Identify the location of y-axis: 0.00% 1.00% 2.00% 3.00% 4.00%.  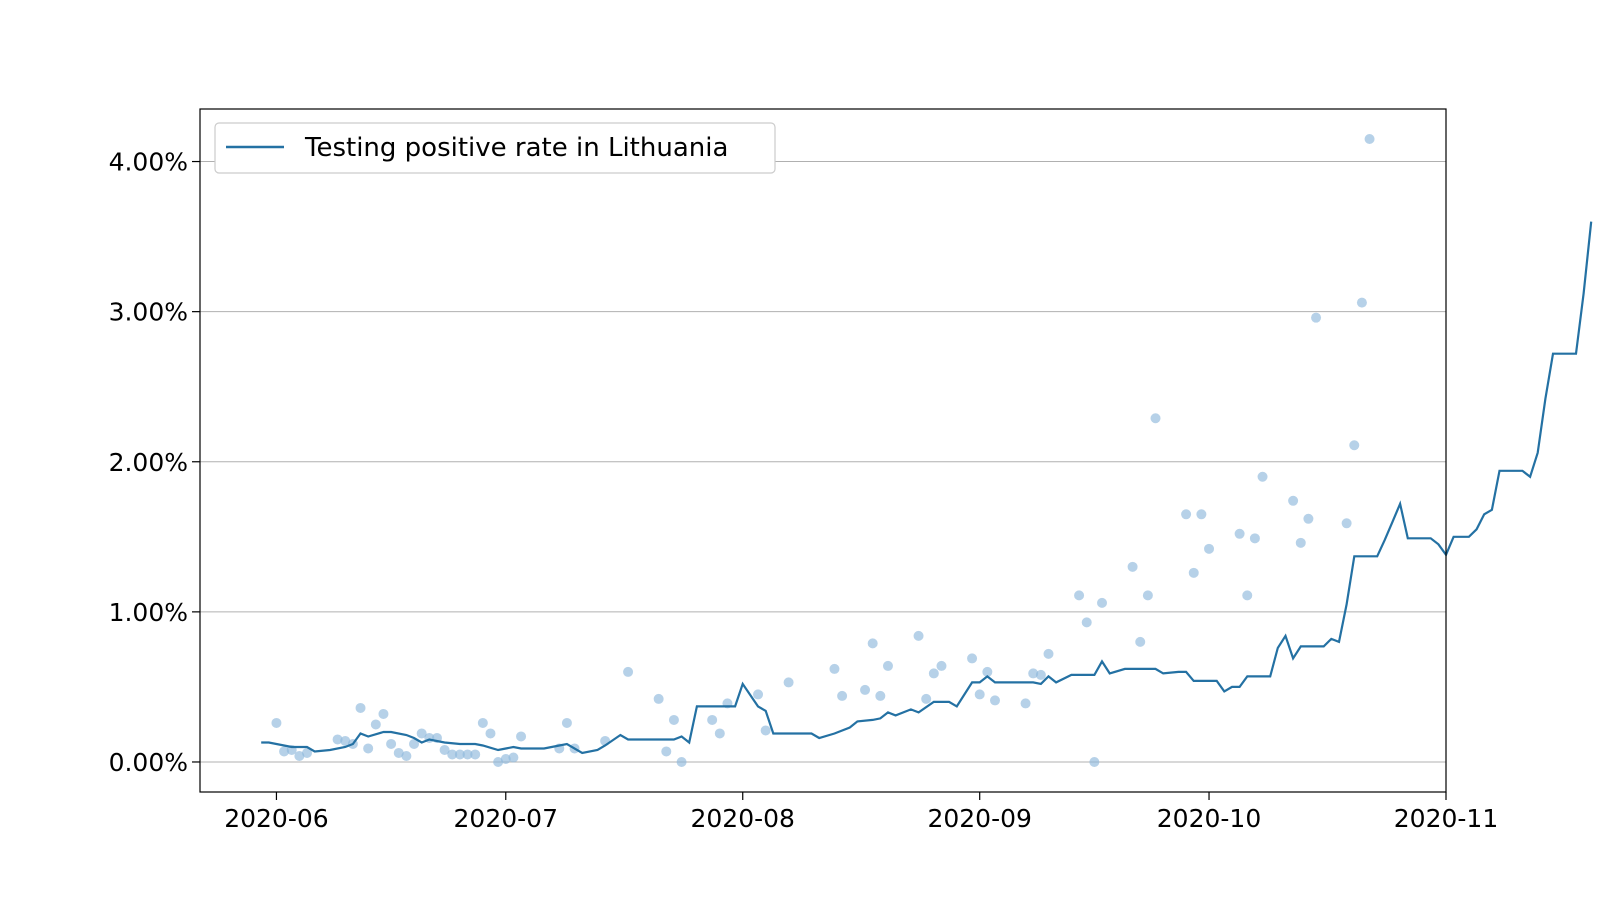
(154, 462).